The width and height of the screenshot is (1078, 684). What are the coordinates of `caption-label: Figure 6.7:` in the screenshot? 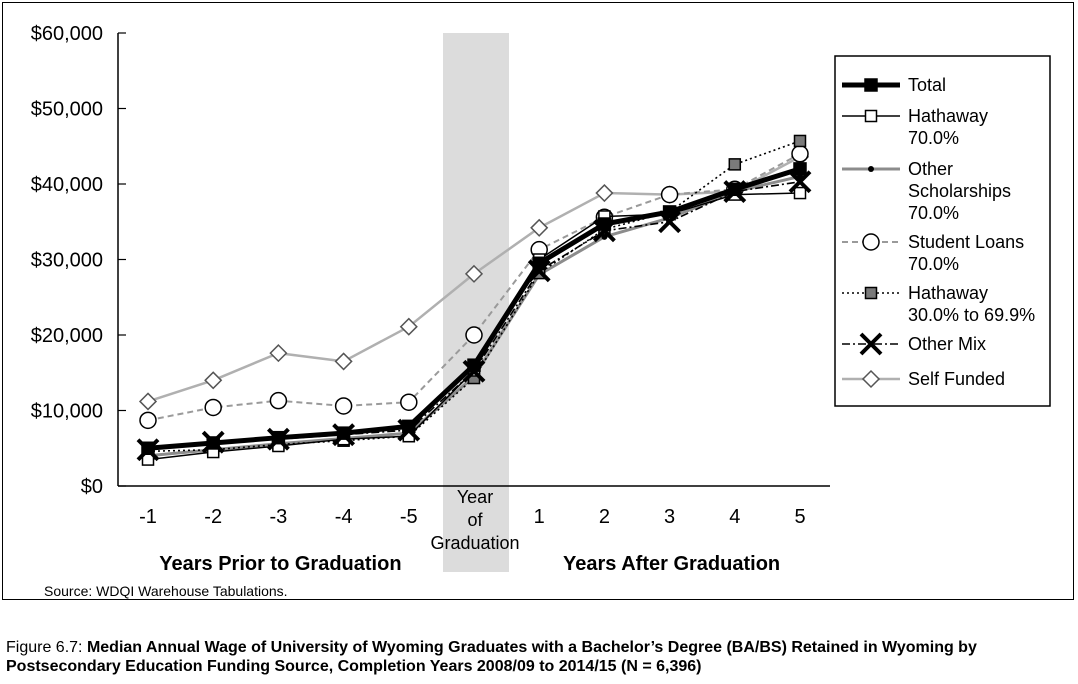 It's located at (44, 647).